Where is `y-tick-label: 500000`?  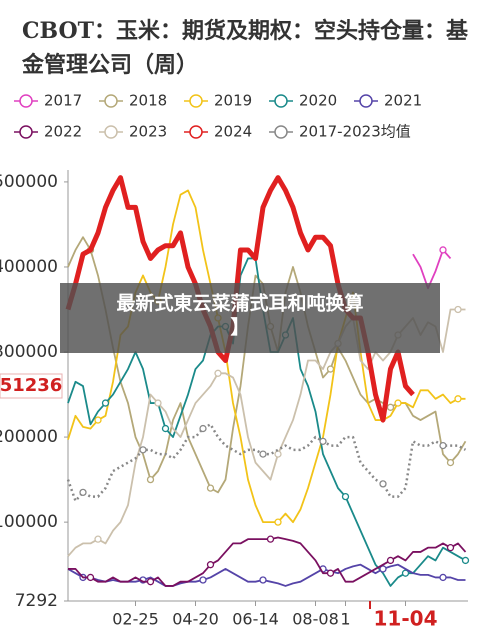 y-tick-label: 500000 is located at coordinates (29, 182).